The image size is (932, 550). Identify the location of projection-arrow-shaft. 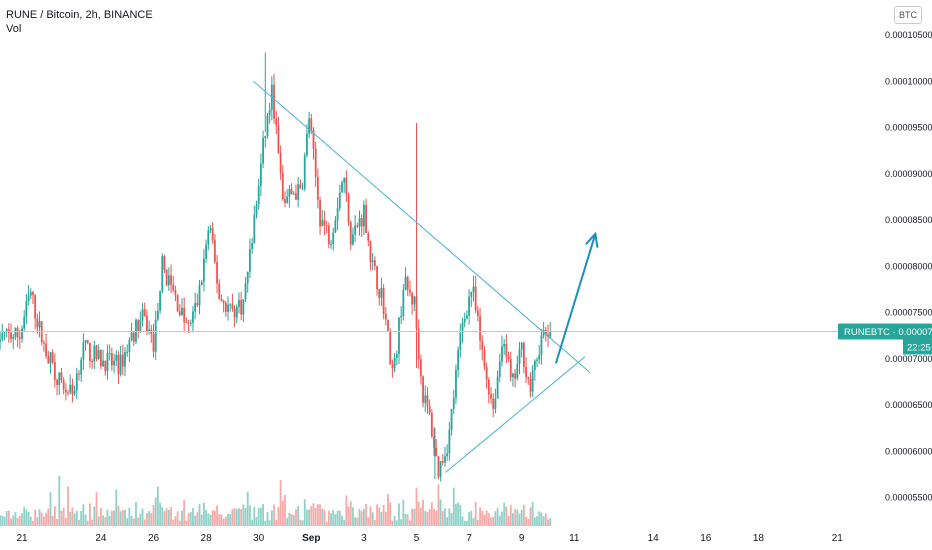
(575, 298).